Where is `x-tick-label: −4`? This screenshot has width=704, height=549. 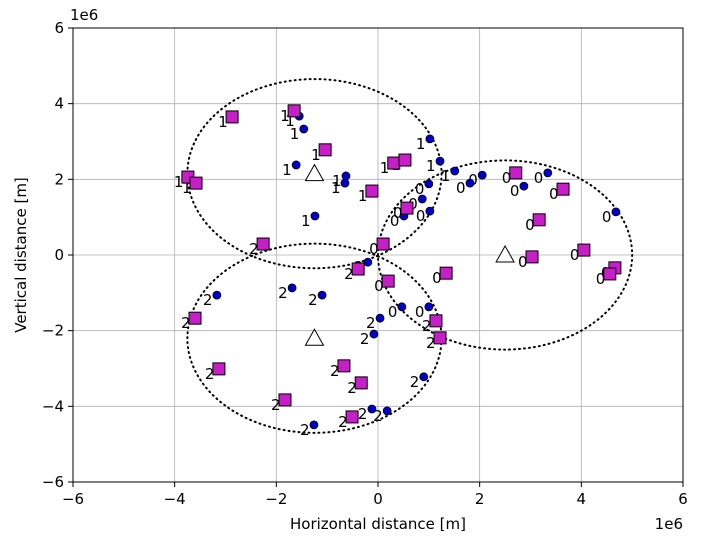 x-tick-label: −4 is located at coordinates (175, 499).